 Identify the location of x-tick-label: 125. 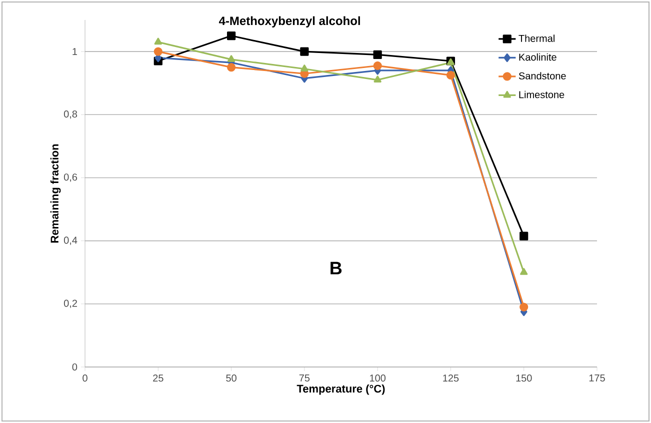
(451, 378).